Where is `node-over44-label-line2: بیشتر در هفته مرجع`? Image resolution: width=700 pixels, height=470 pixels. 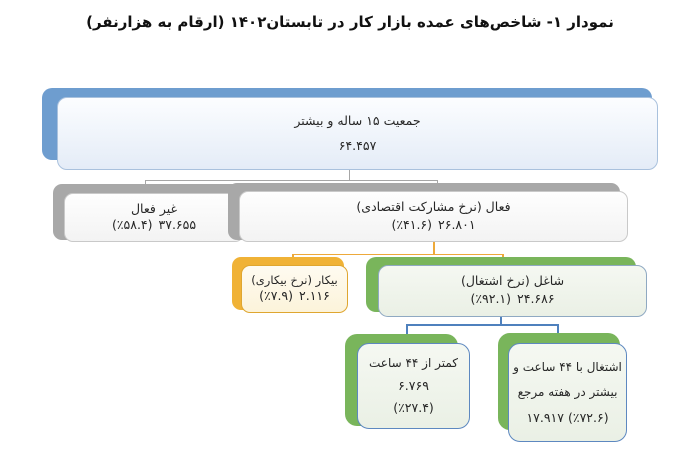
node-over44-label-line2: بیشتر در هفته مرجع is located at coordinates (567, 391).